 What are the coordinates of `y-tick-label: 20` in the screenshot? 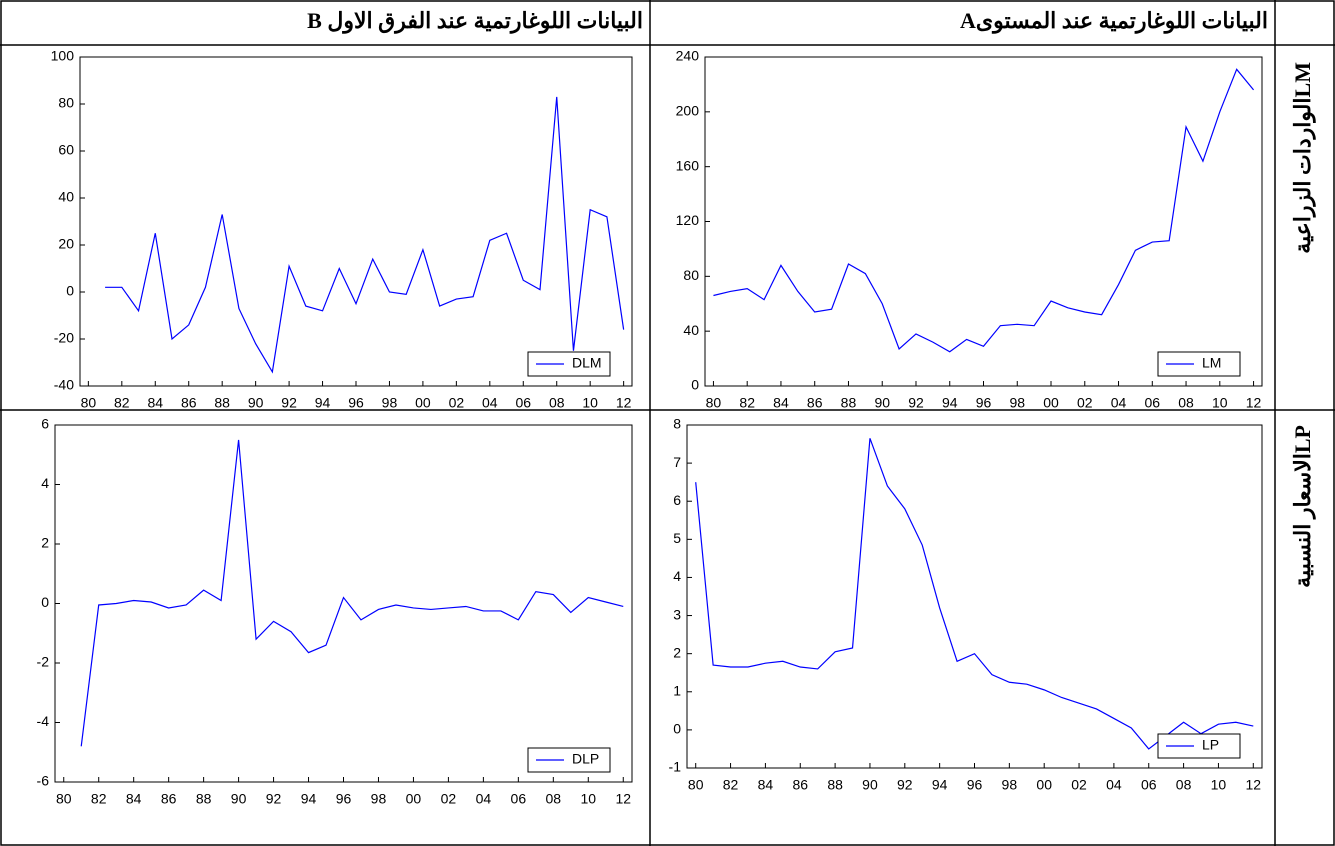 It's located at (66, 244).